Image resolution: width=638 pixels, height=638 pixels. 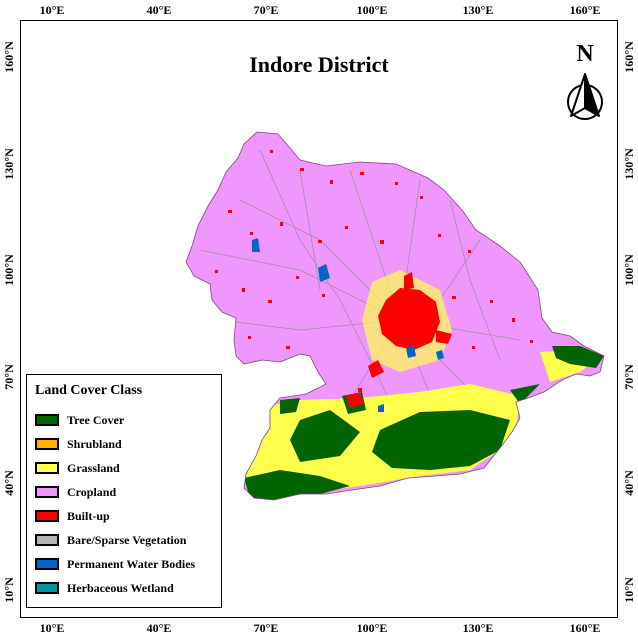 What do you see at coordinates (47, 444) in the screenshot?
I see `swatch-shrubland` at bounding box center [47, 444].